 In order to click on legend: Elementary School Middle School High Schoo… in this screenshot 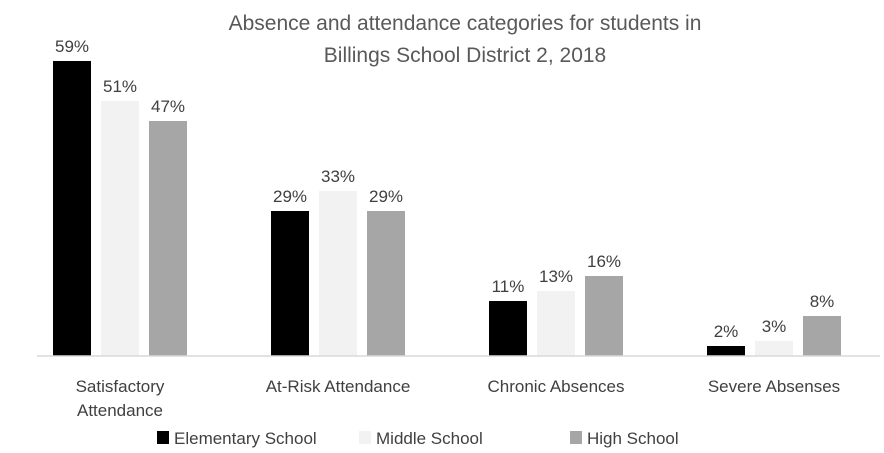, I will do `click(418, 438)`.